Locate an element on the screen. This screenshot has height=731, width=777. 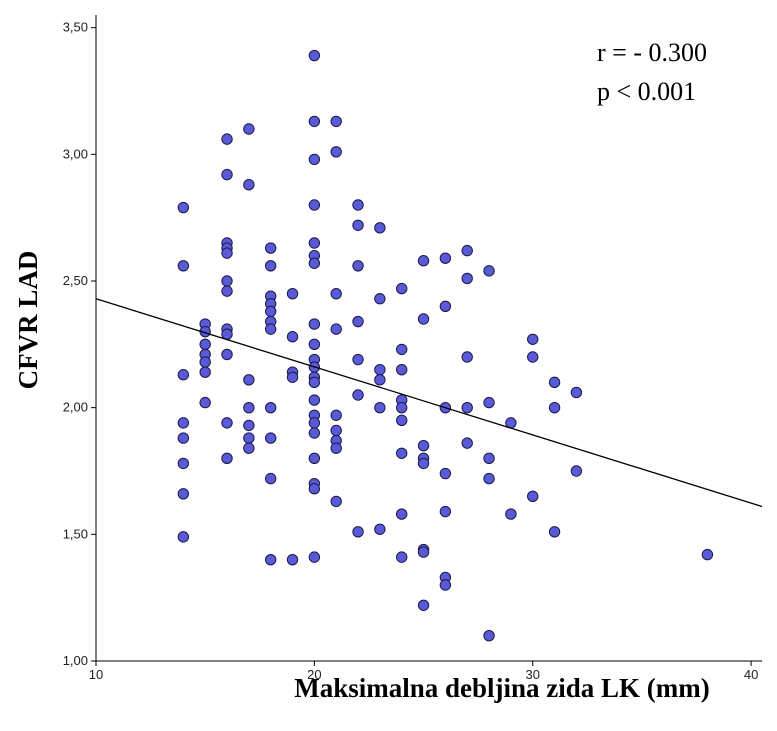
x-axis-title: Maksimalna debljina zida LK (mm) is located at coordinates (502, 688).